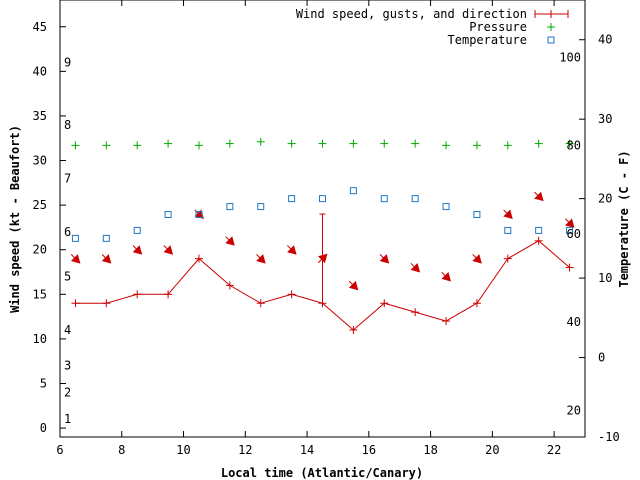  Describe the element at coordinates (411, 14) in the screenshot. I see `legend-label-wind: Wind speed, gusts, and direction` at that location.